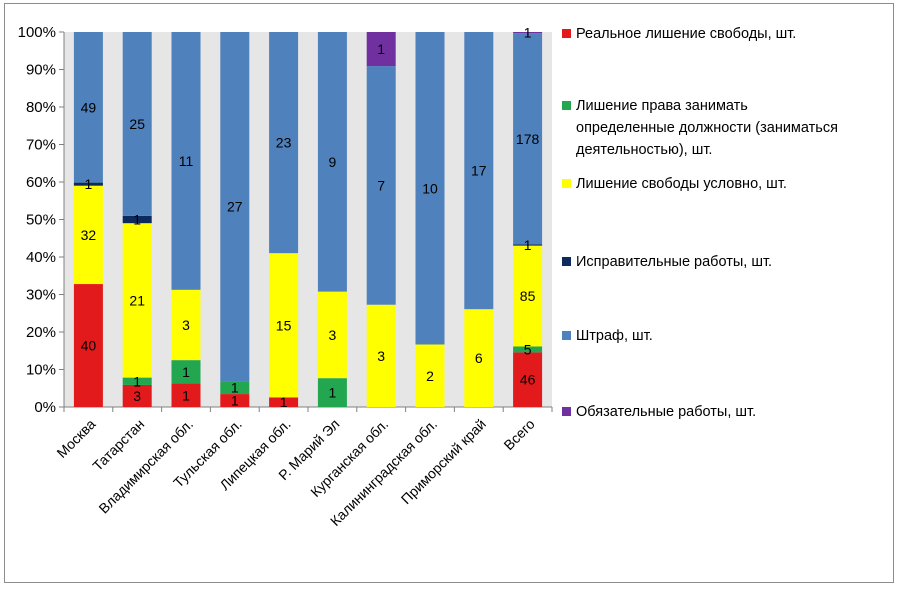  Describe the element at coordinates (707, 128) in the screenshot. I see `legend-label: определенные должности (заниматься` at that location.